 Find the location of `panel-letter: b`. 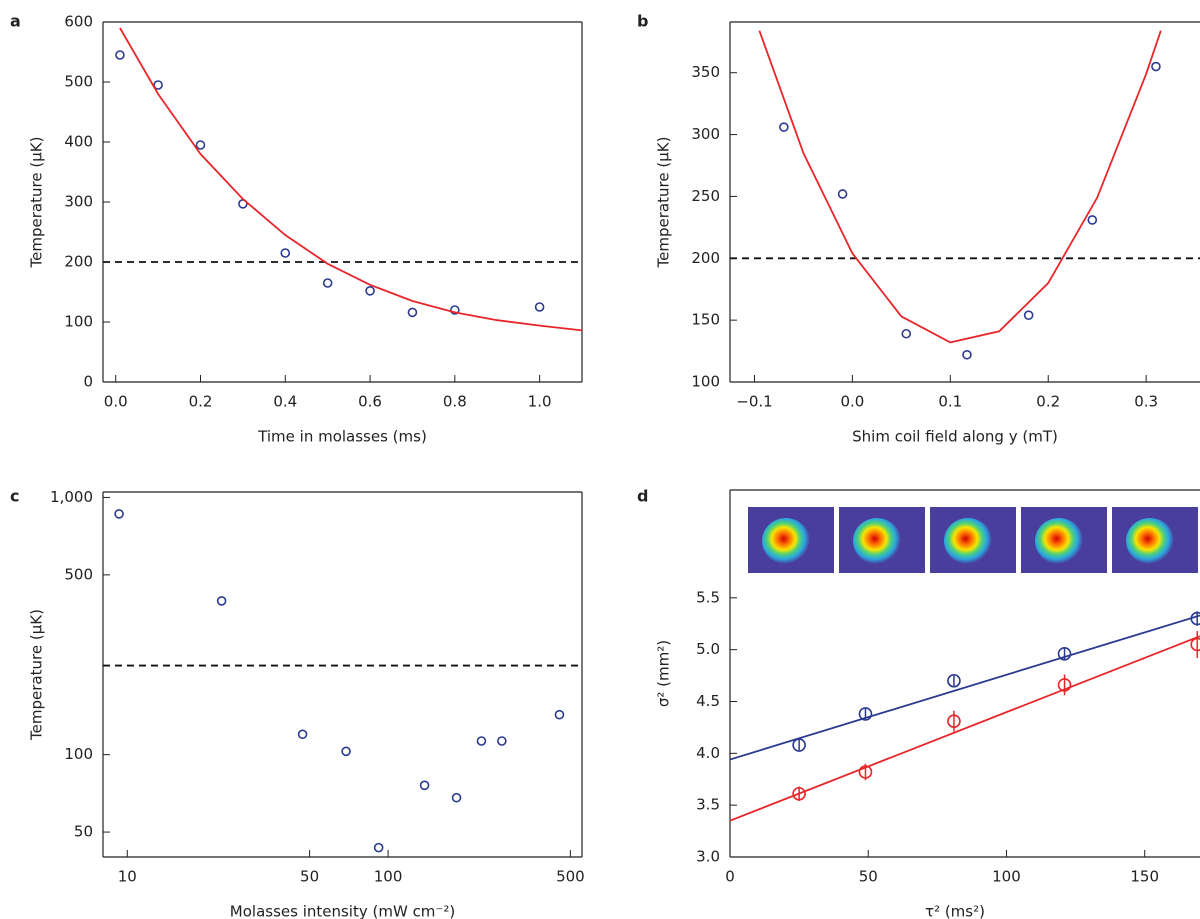

panel-letter: b is located at coordinates (642, 21).